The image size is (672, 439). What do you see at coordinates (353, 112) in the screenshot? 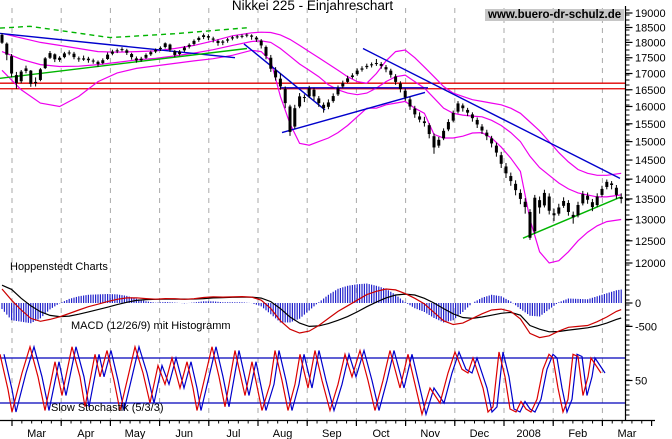
I see `trendline-uptrend-aug-oct` at bounding box center [353, 112].